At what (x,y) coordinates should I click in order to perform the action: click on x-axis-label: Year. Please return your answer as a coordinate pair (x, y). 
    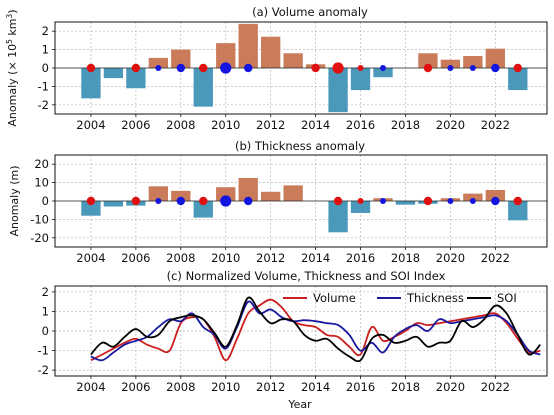
    Looking at the image, I should click on (299, 404).